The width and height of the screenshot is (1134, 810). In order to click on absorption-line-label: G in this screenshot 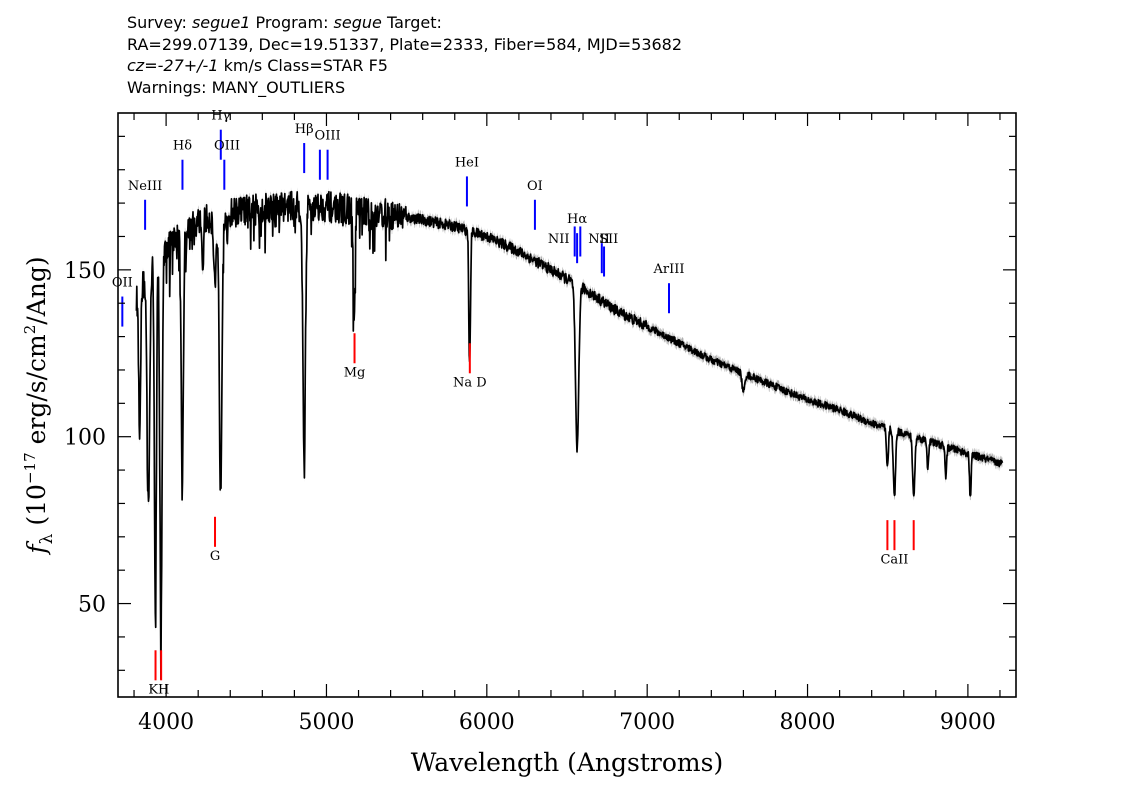, I will do `click(215, 556)`.